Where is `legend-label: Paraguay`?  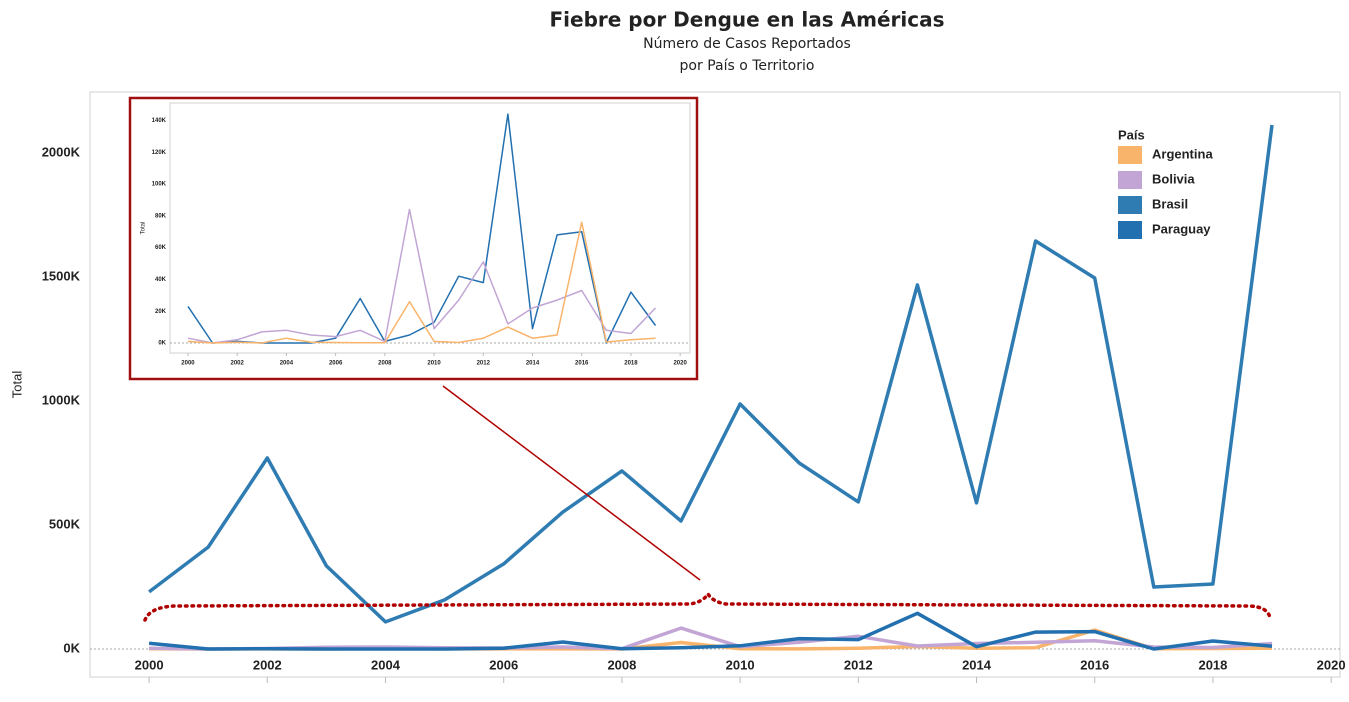
legend-label: Paraguay is located at coordinates (1181, 228).